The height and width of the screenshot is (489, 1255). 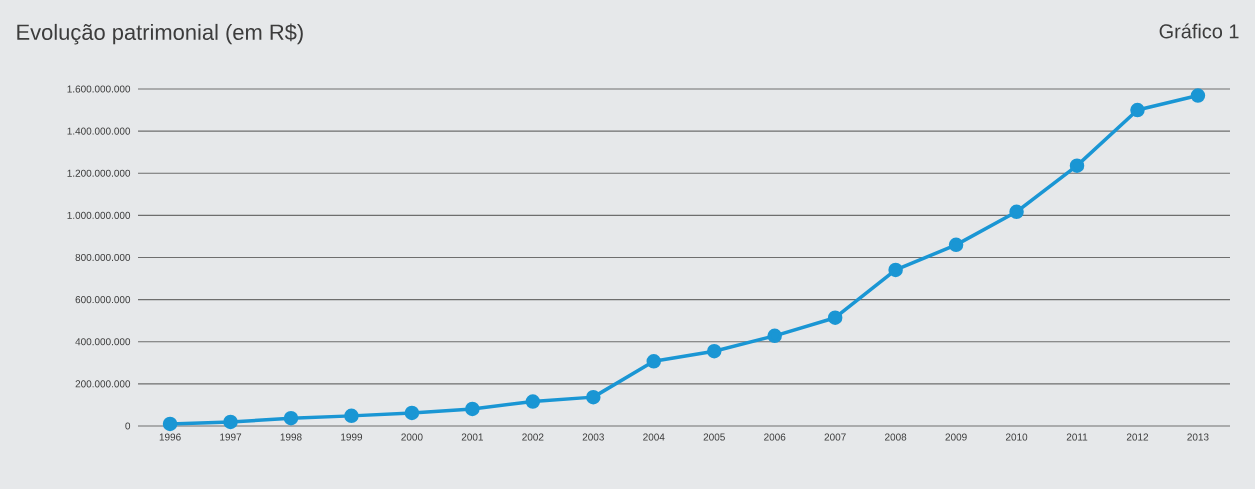 What do you see at coordinates (103, 342) in the screenshot?
I see `y-tick-label: 400.000.000` at bounding box center [103, 342].